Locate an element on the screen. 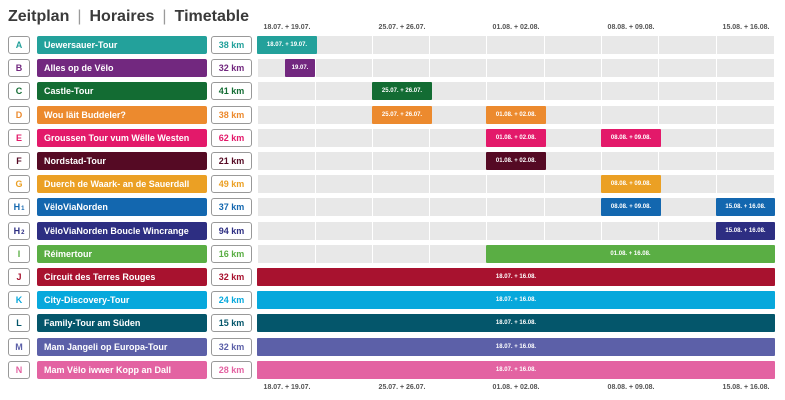 Image resolution: width=785 pixels, height=400 pixels. schedule-bar: 19.07. is located at coordinates (300, 68).